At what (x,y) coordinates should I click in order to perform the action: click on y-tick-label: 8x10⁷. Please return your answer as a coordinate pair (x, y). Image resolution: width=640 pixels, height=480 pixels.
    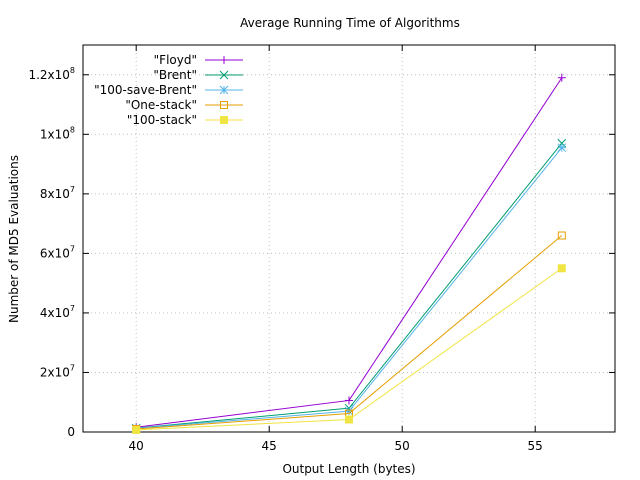
    Looking at the image, I should click on (57, 193).